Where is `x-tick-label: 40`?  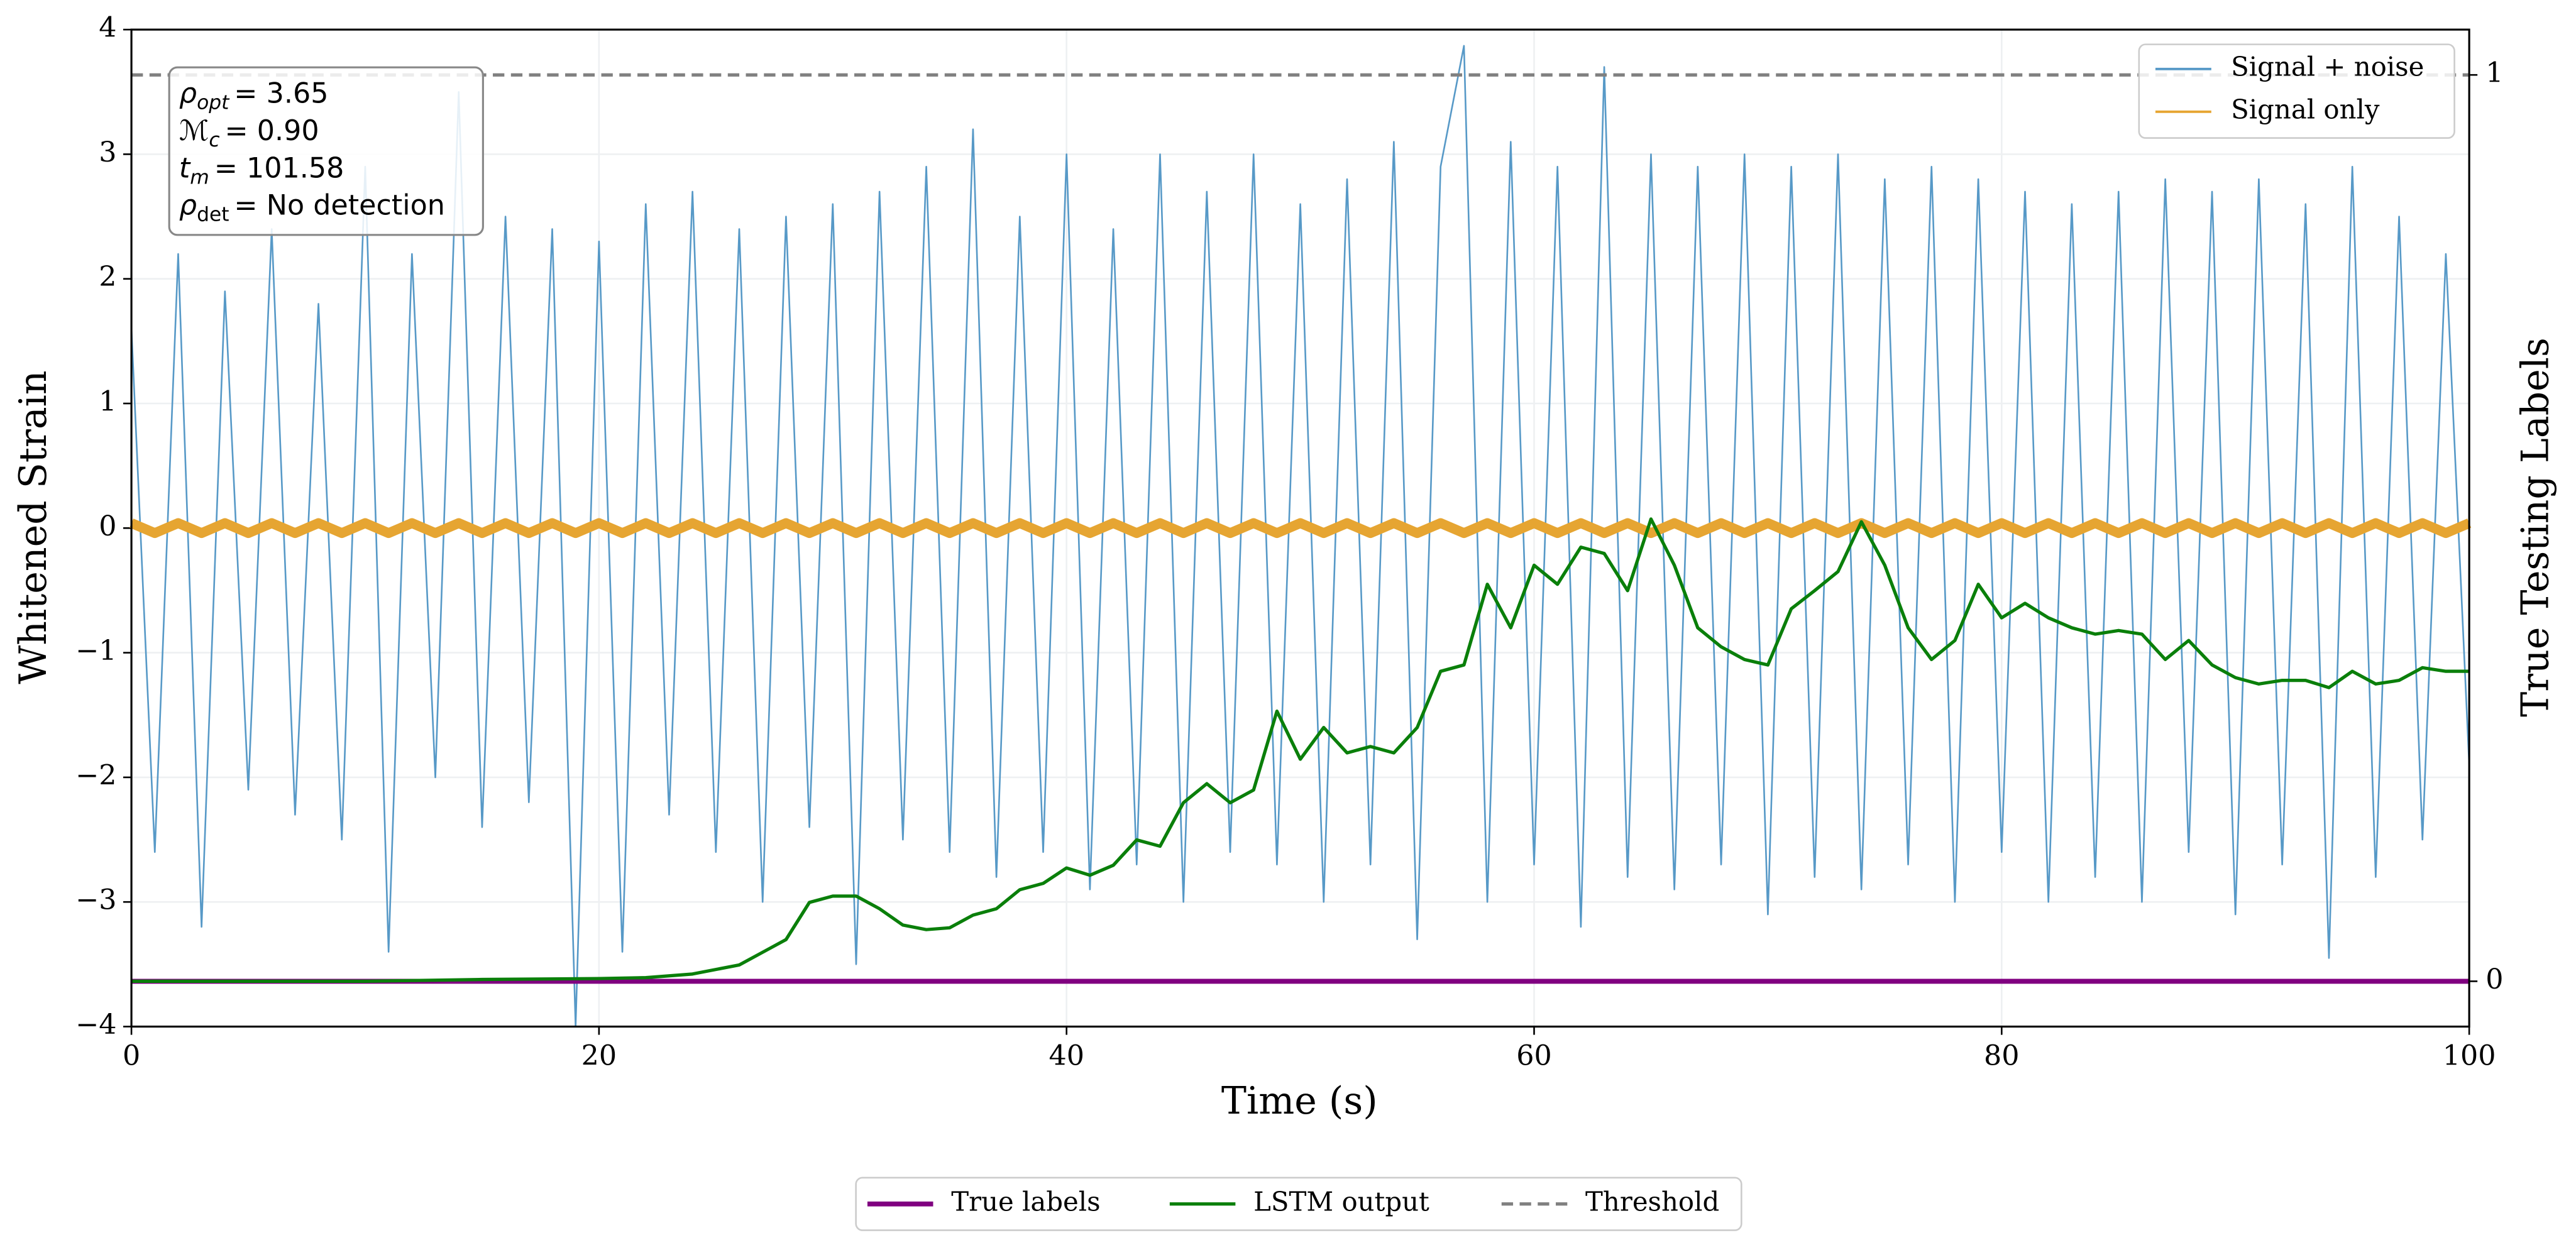 x-tick-label: 40 is located at coordinates (1067, 1056).